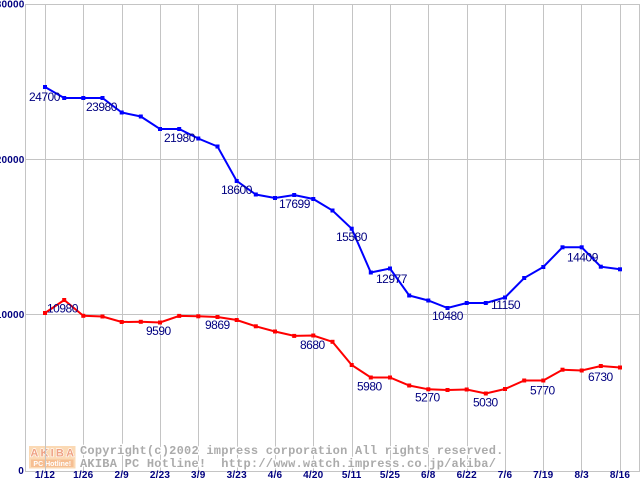  I want to click on svg-text: 2/23, so click(160, 475).